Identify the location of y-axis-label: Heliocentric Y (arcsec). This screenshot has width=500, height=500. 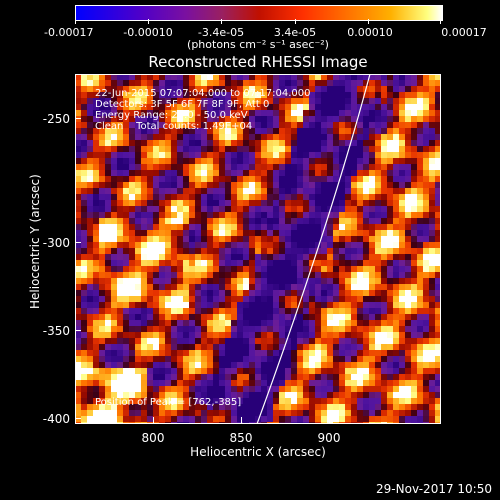
(35, 241).